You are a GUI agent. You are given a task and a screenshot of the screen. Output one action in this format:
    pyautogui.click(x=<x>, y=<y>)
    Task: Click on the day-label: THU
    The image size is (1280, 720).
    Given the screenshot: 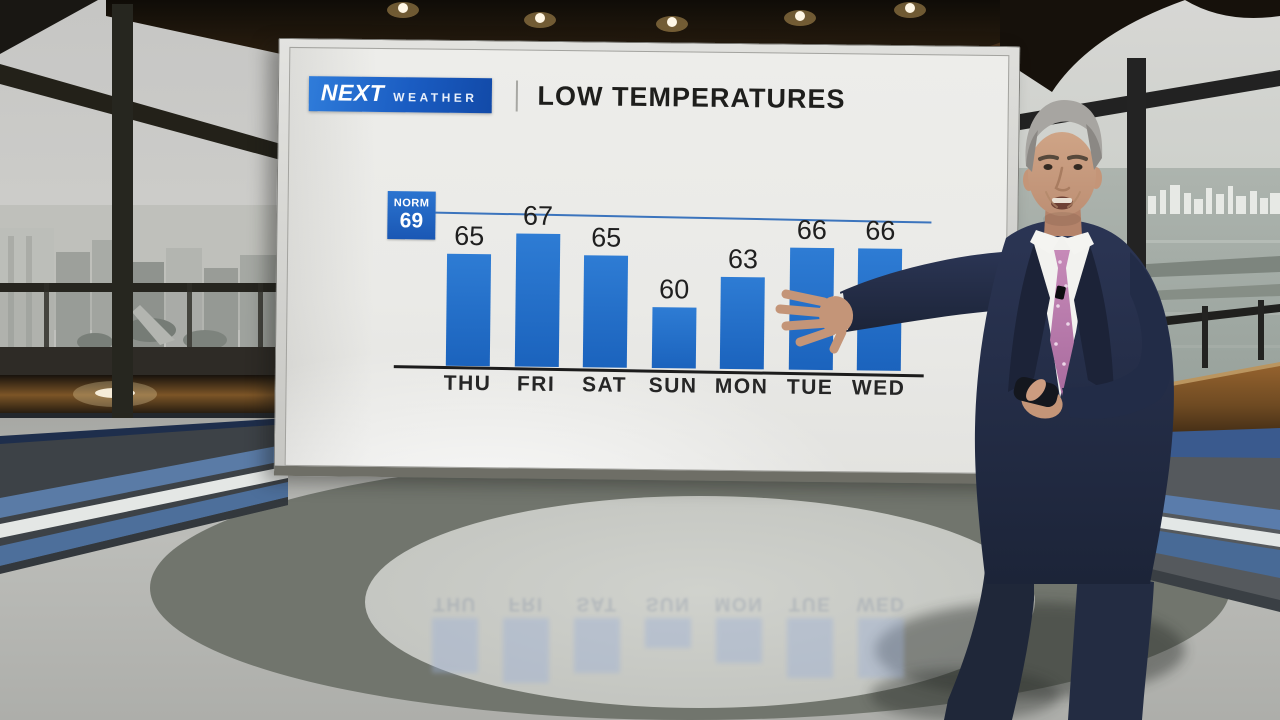 What is the action you would take?
    pyautogui.click(x=467, y=383)
    